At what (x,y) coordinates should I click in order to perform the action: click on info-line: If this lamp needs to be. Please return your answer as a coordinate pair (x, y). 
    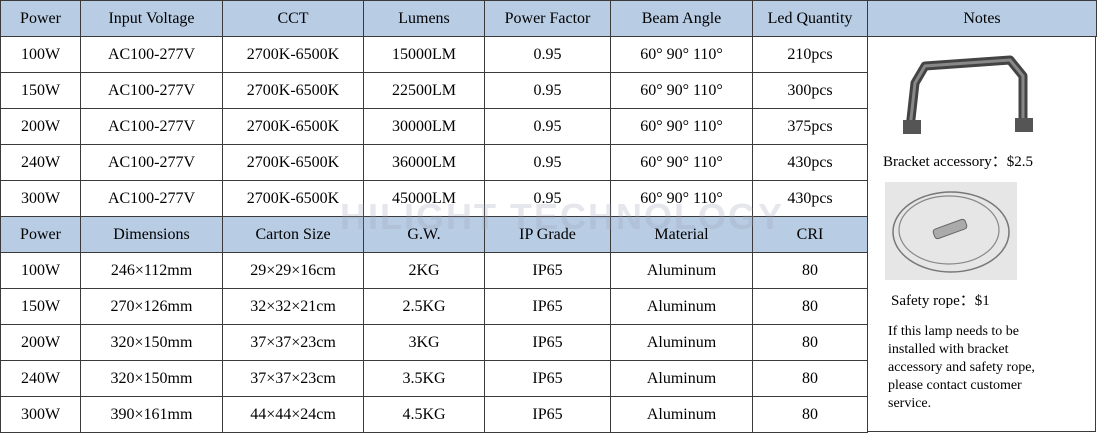
    Looking at the image, I should click on (954, 331).